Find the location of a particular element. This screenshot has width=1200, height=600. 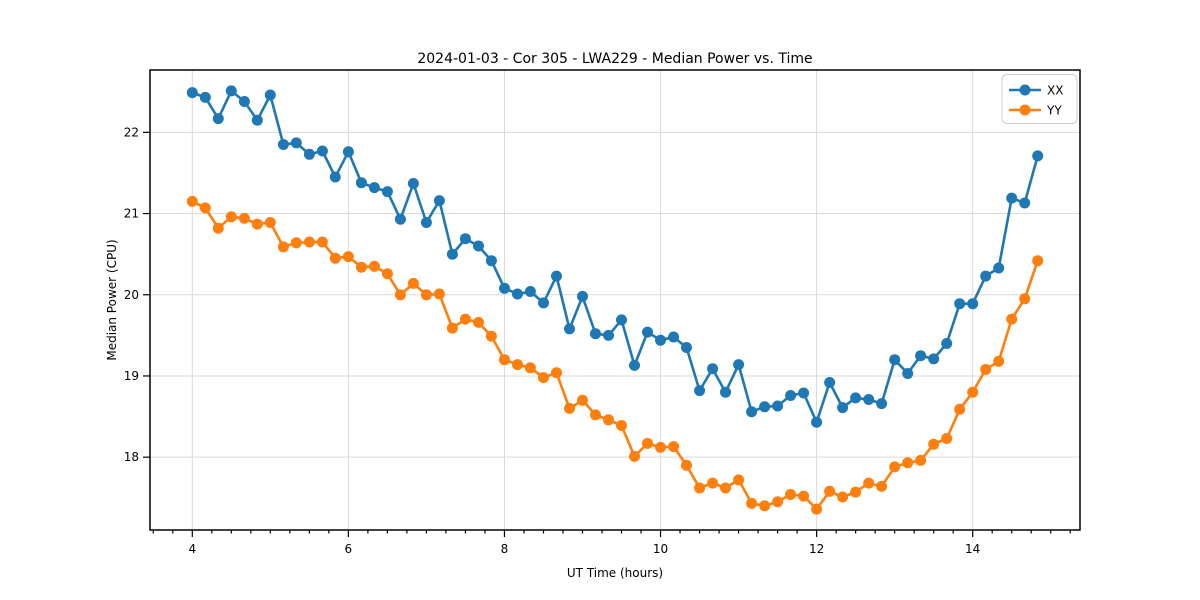

x-tick-label-6: 6 is located at coordinates (349, 549).